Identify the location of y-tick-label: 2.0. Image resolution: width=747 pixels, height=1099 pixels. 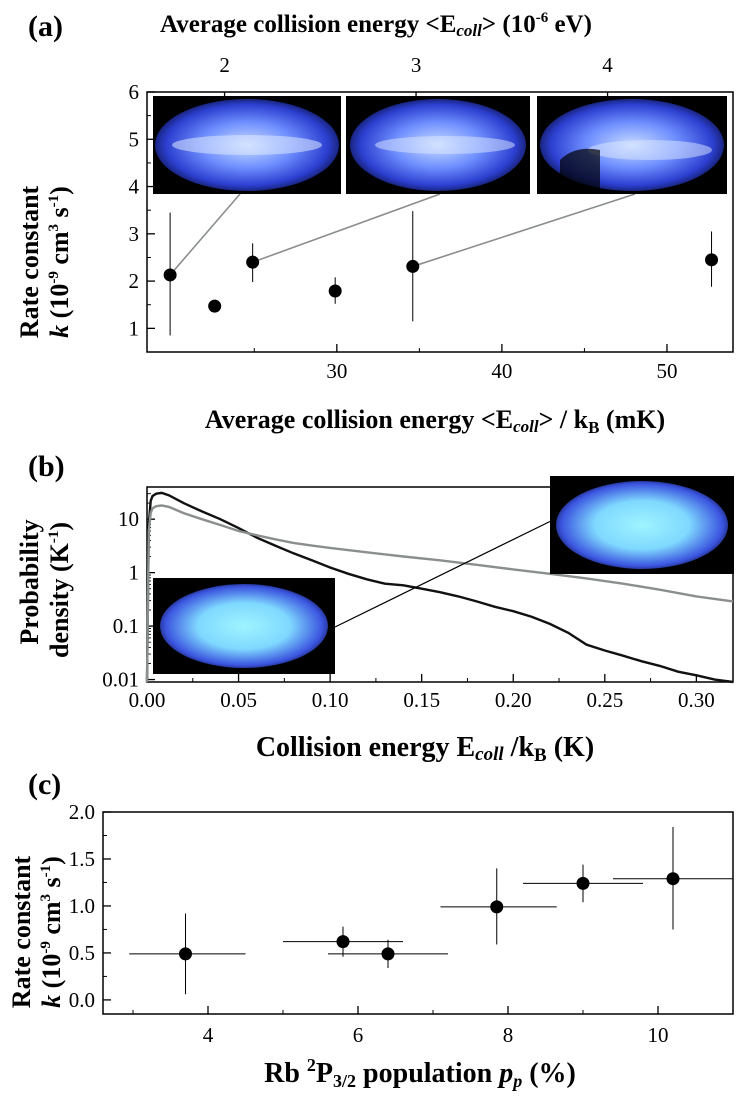
(82, 812).